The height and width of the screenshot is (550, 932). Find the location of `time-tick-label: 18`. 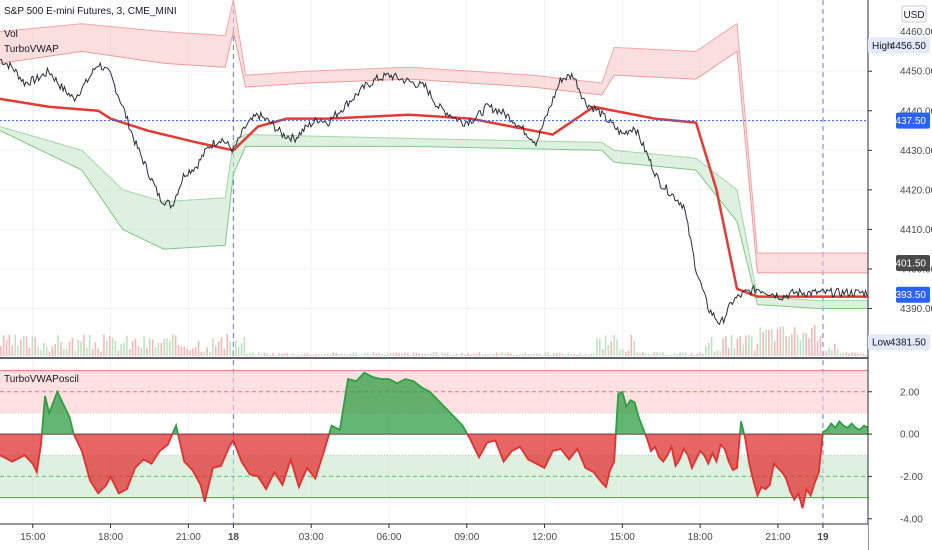

time-tick-label: 18 is located at coordinates (234, 537).